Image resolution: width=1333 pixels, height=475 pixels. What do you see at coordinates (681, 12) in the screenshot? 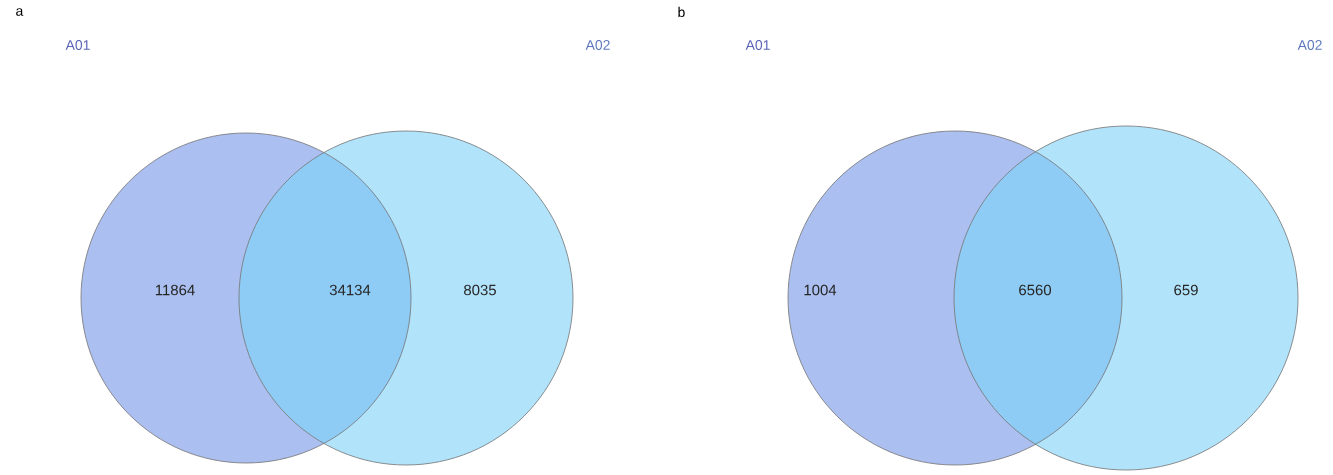
I see `text: b` at bounding box center [681, 12].